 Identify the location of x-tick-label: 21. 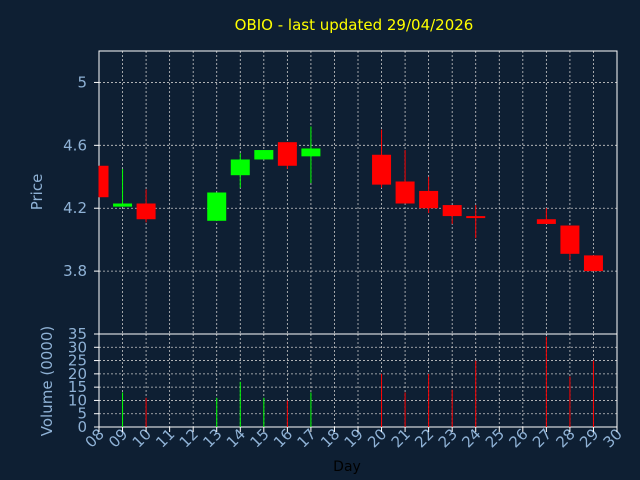
(401, 438).